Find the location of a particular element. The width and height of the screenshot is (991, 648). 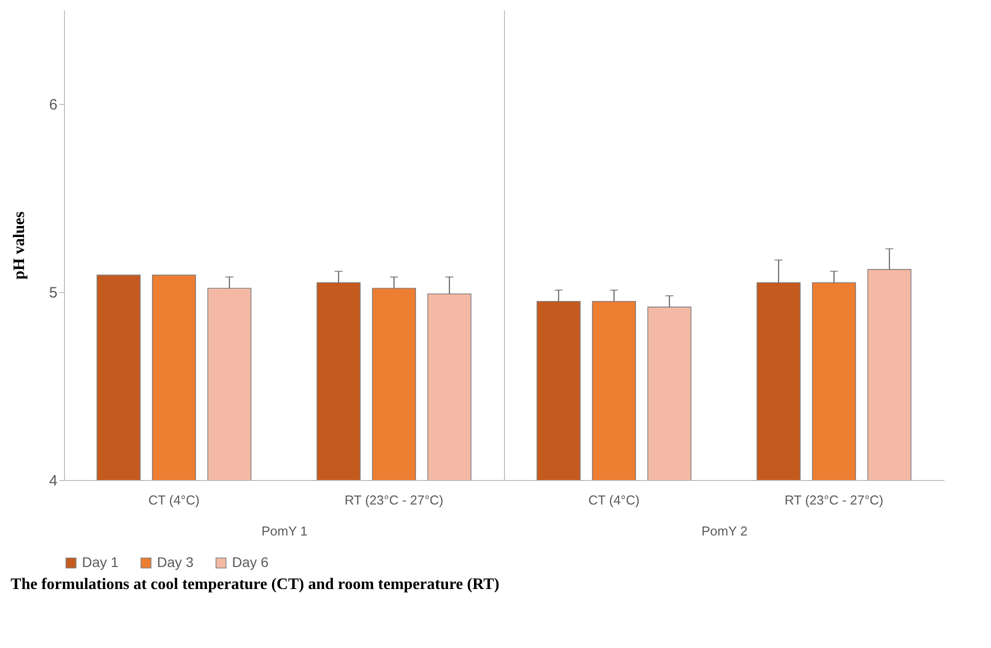

legend-label: Day 1 is located at coordinates (100, 562).